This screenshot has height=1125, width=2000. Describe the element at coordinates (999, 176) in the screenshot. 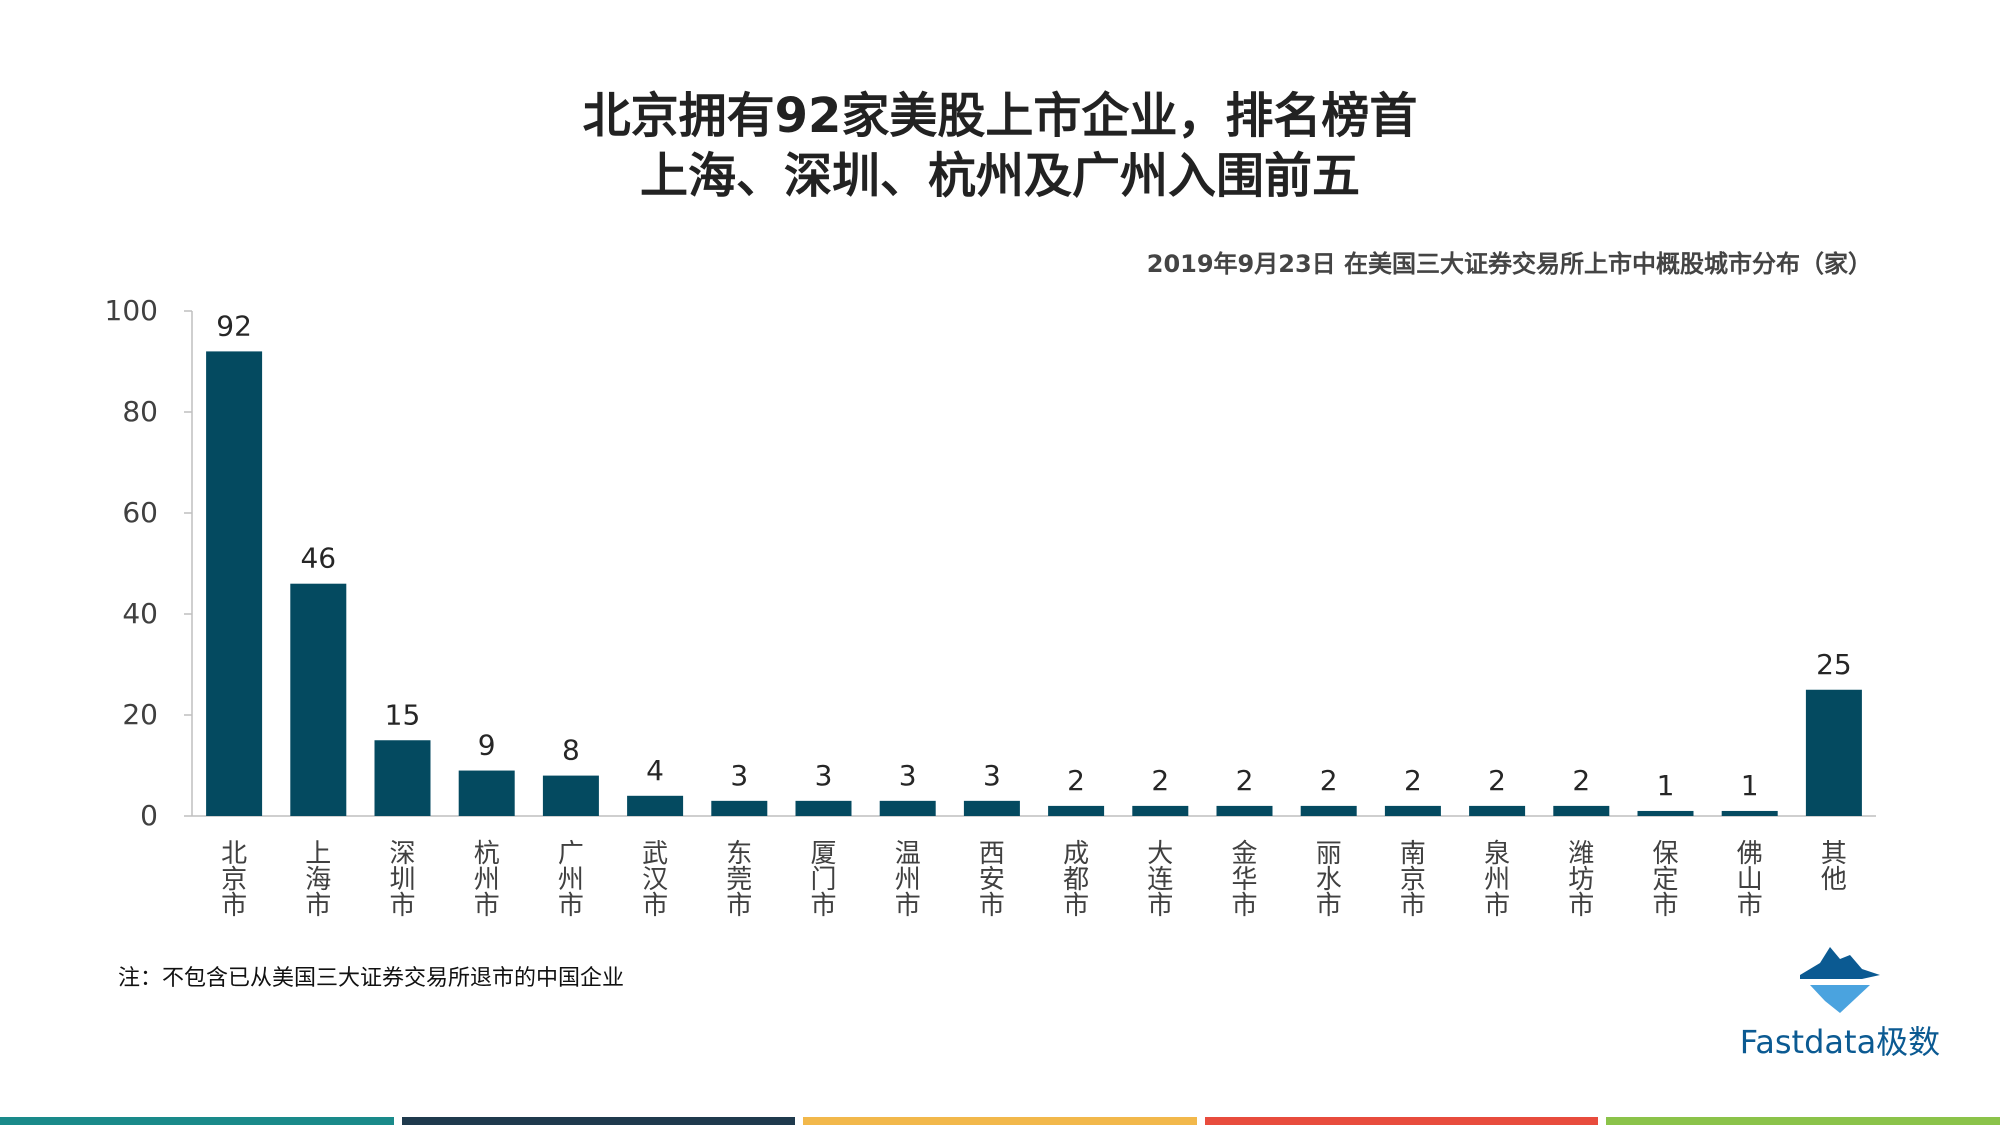

I see `title-line-2: 上海、深圳、杭州及广州入围前五` at that location.